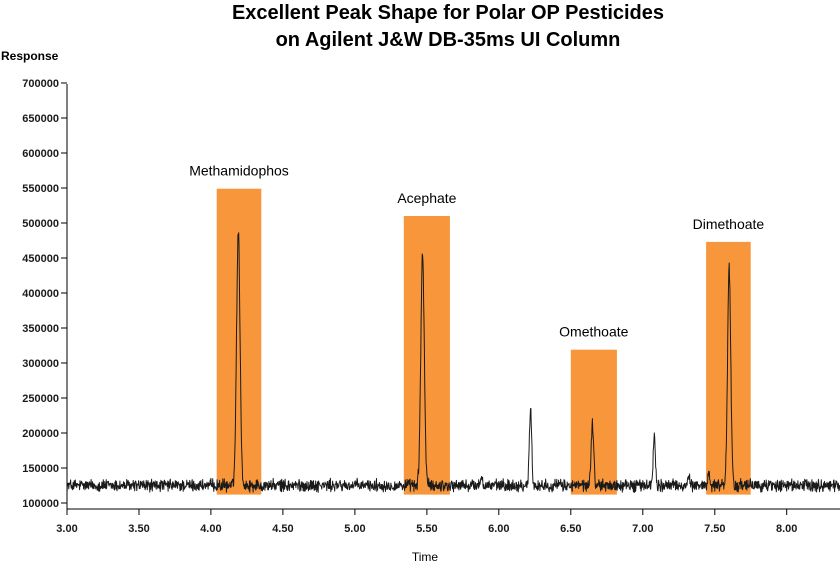 This screenshot has width=840, height=562. What do you see at coordinates (642, 529) in the screenshot?
I see `x-tick-label: 7.00` at bounding box center [642, 529].